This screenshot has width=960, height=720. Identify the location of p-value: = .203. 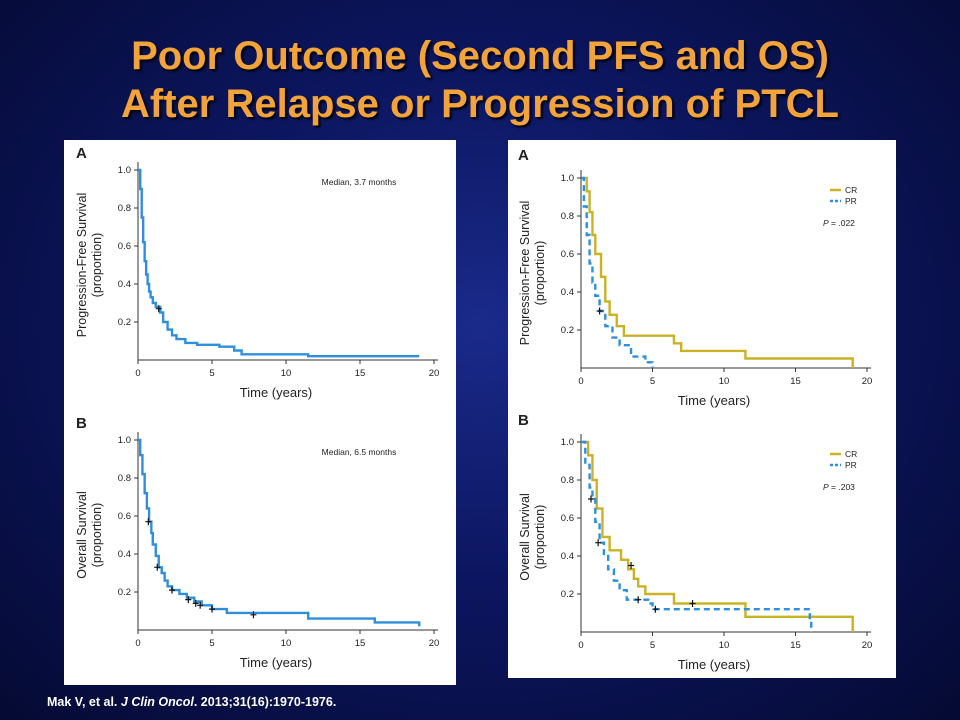
(842, 487).